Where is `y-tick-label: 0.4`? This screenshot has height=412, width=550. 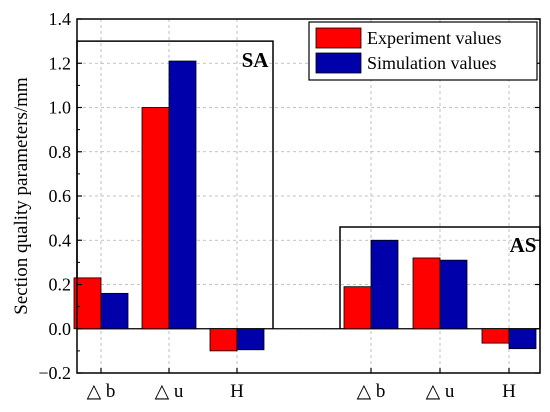
y-tick-label: 0.4 is located at coordinates (60, 240).